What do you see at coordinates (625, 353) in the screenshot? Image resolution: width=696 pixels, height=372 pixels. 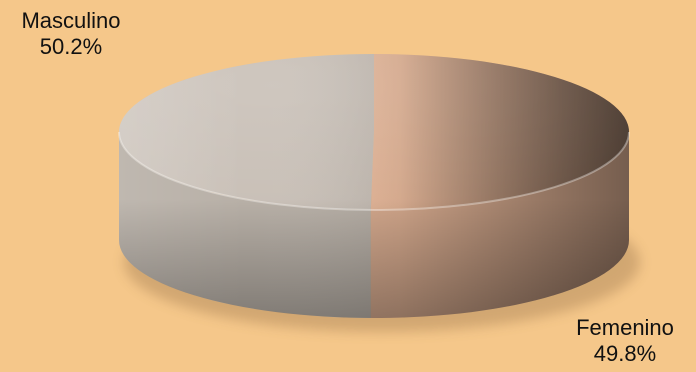 I see `slice-value: 49.8%` at bounding box center [625, 353].